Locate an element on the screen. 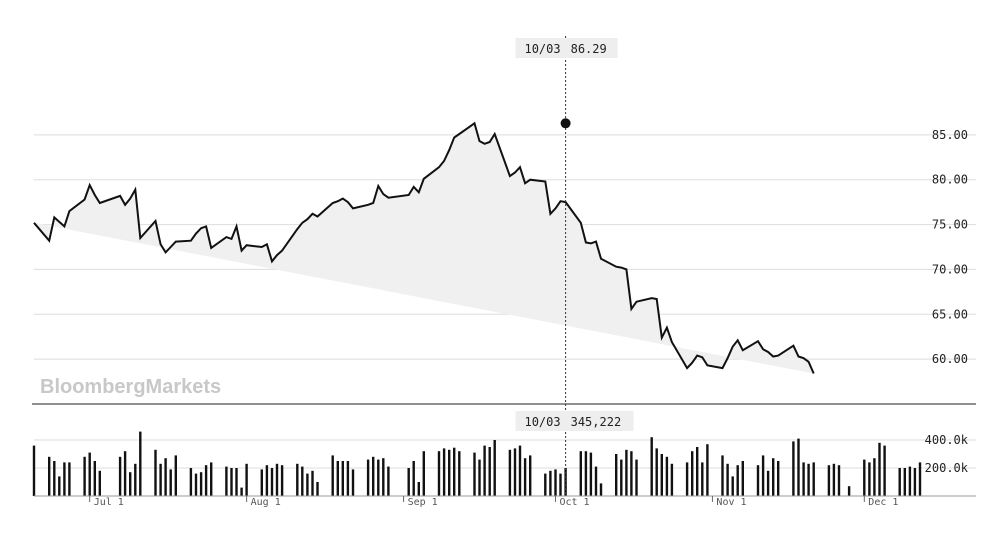 This screenshot has width=1000, height=536. volume-bars is located at coordinates (477, 463).